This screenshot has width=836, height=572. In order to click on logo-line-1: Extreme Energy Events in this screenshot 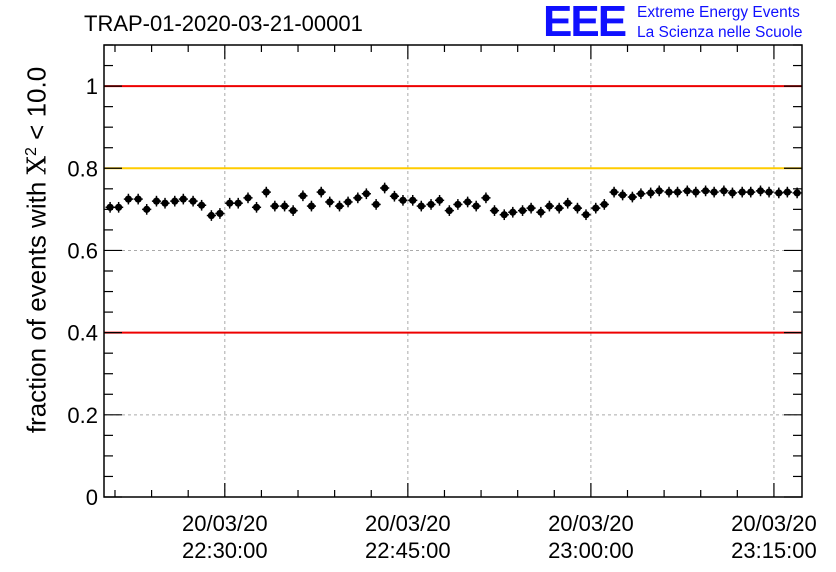, I will do `click(718, 12)`.